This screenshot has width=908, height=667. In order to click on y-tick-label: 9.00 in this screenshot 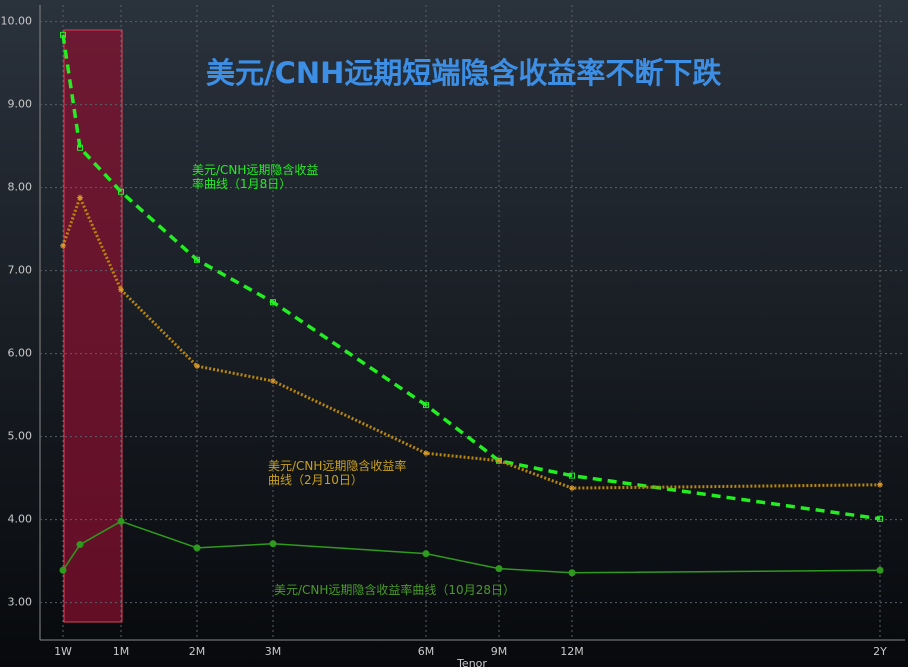, I will do `click(20, 104)`.